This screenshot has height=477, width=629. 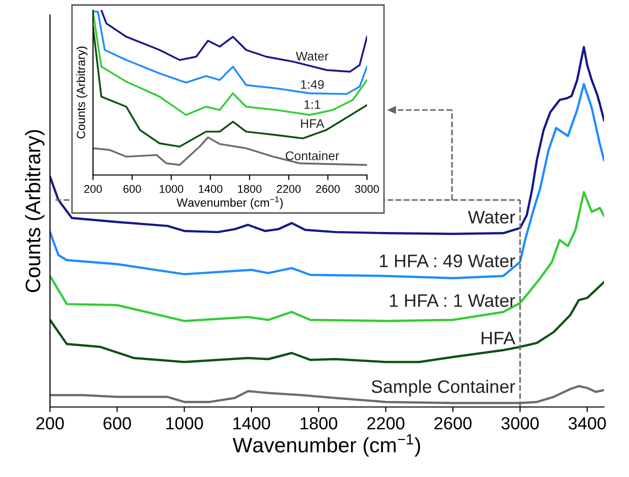 I want to click on series-label: 1 HFA : 1 Water, so click(x=453, y=300).